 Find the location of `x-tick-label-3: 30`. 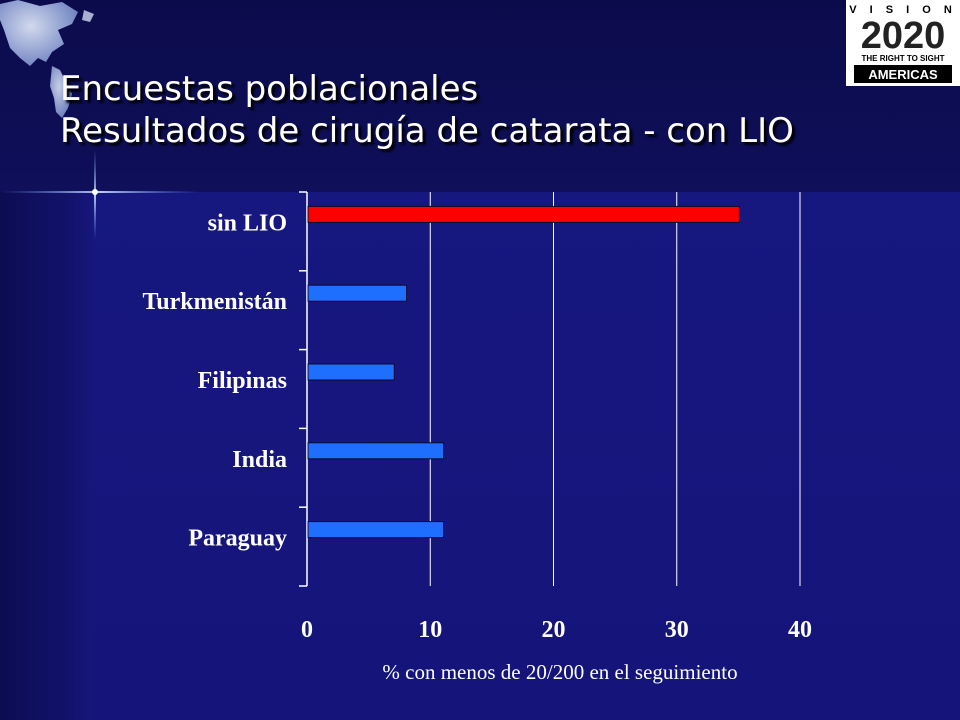

x-tick-label-3: 30 is located at coordinates (677, 630).